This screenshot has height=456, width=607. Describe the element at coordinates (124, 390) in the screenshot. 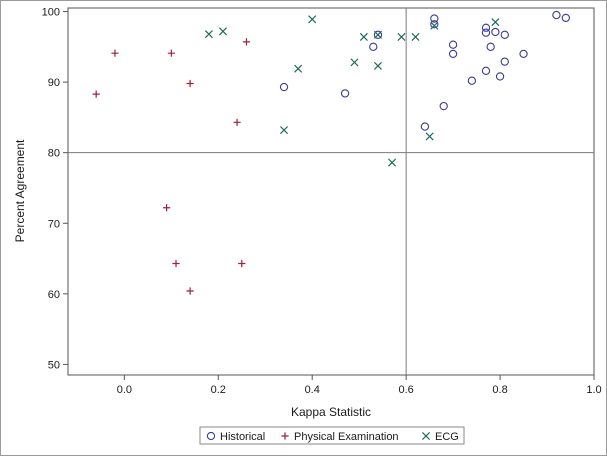

I see `x-tick-label: 0.0` at that location.